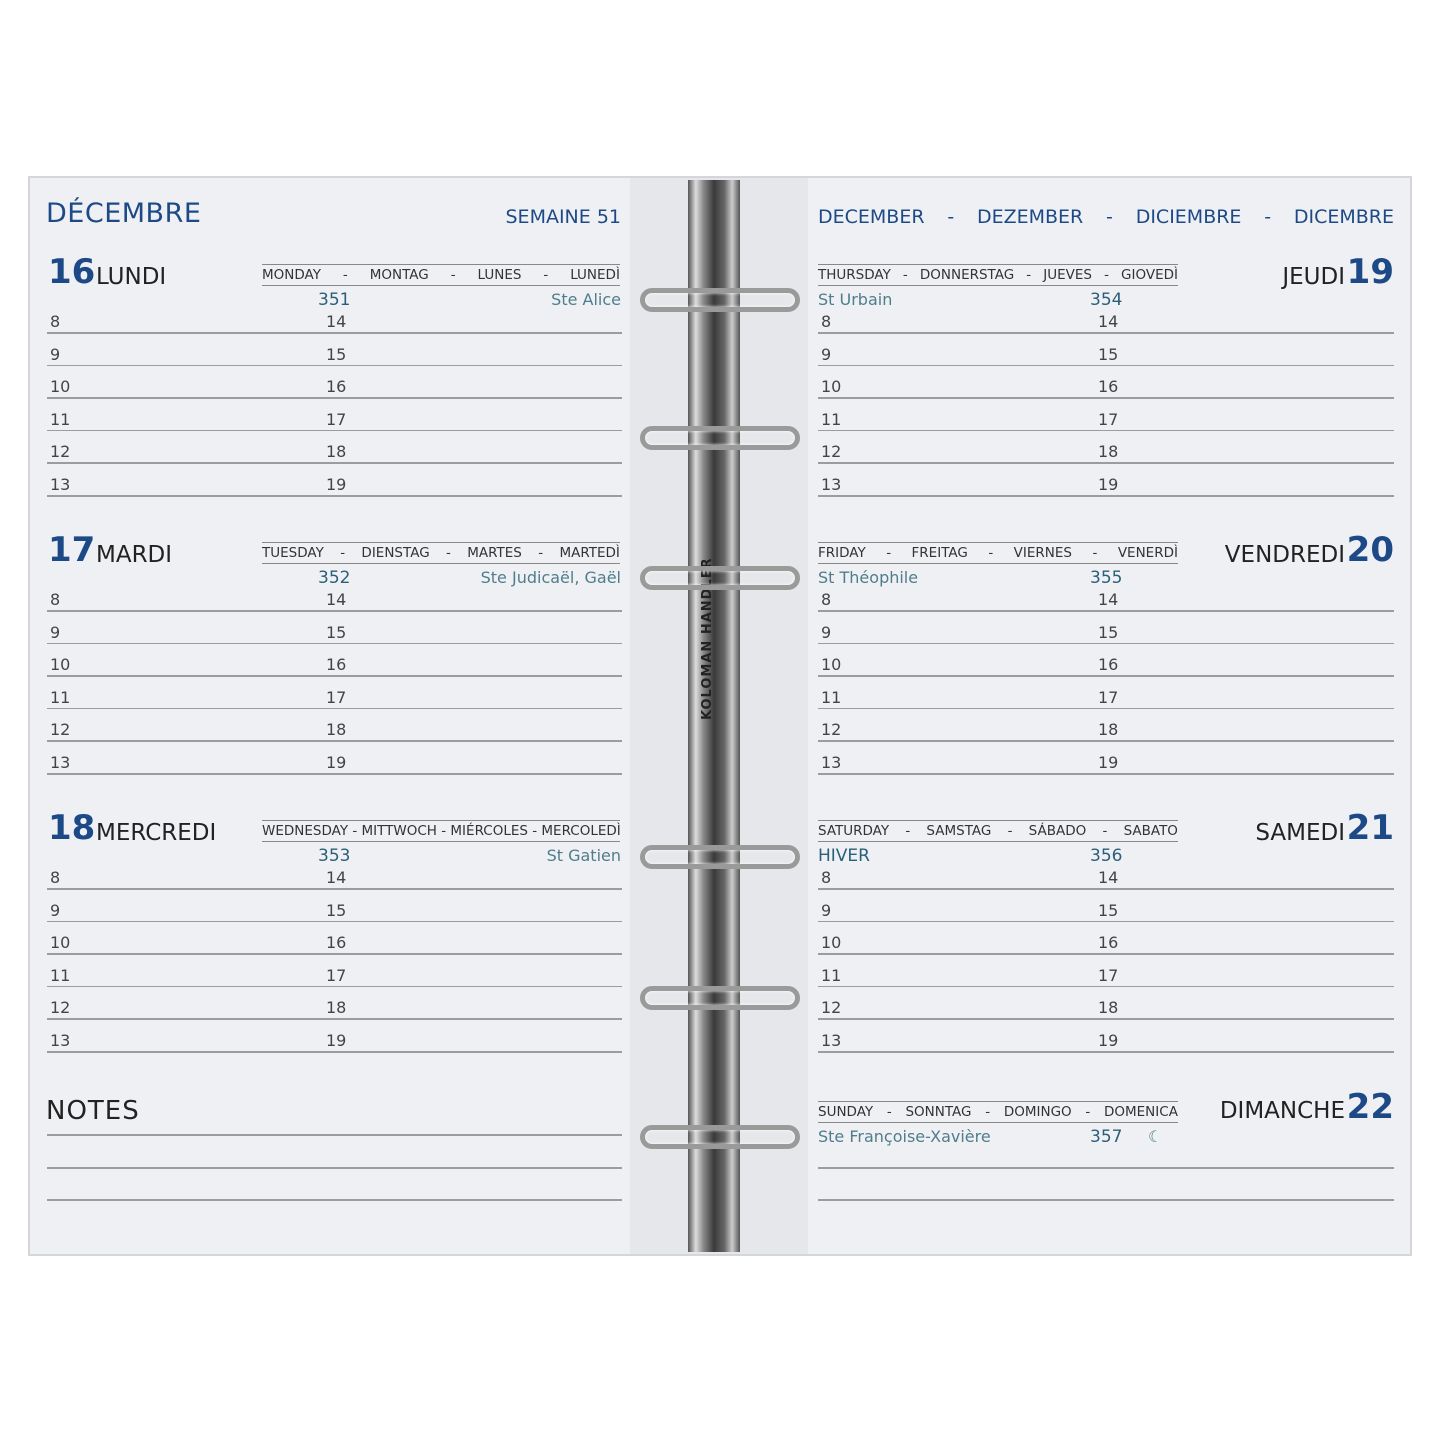 The image size is (1445, 1445). I want to click on weekday-label: MONTAG, so click(399, 275).